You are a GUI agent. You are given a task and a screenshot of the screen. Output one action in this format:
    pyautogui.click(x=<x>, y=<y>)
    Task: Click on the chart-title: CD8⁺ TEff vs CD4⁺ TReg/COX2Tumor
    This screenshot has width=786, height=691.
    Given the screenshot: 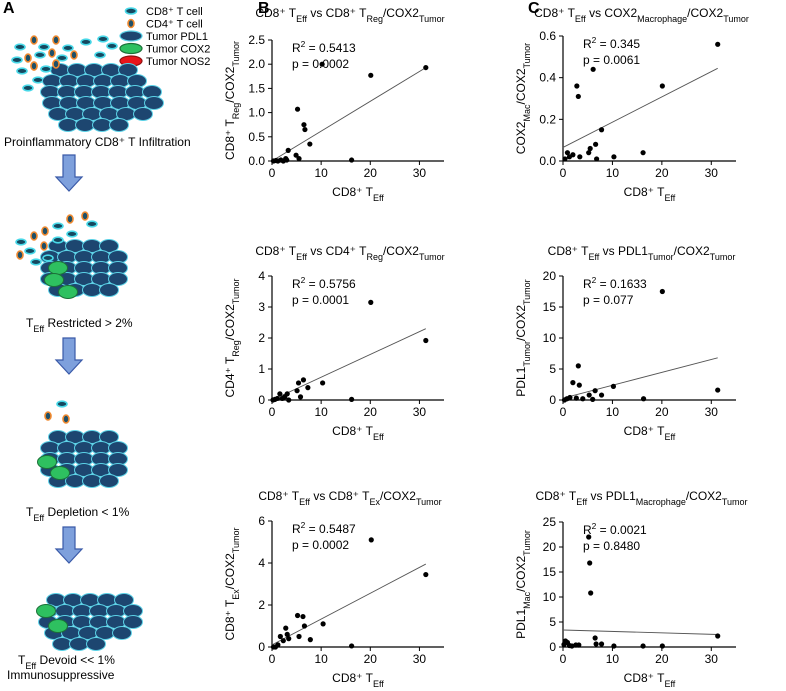 What is the action you would take?
    pyautogui.click(x=349, y=253)
    